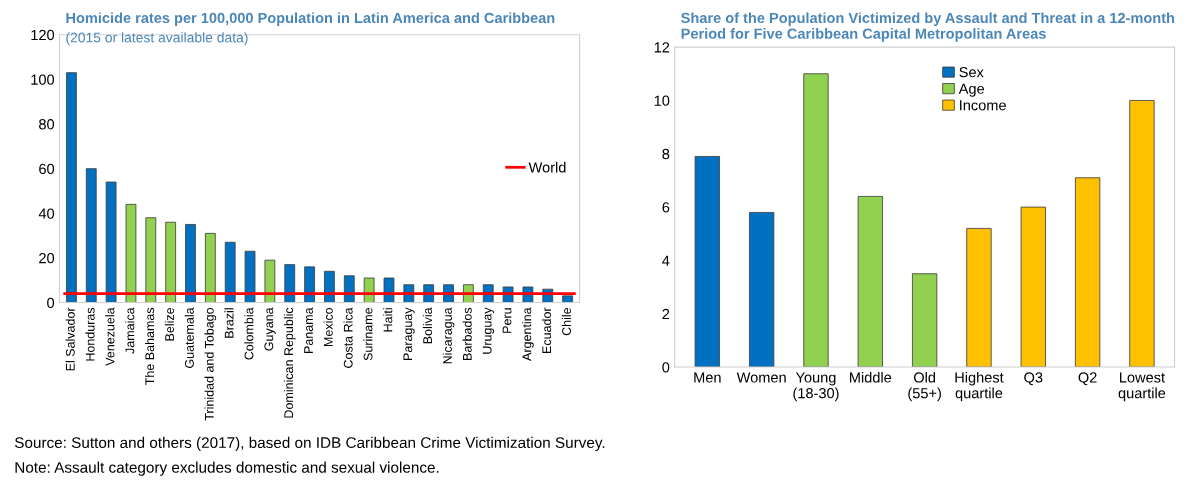 This screenshot has height=496, width=1190. I want to click on x-tick-label: Dominican Republic, so click(289, 362).